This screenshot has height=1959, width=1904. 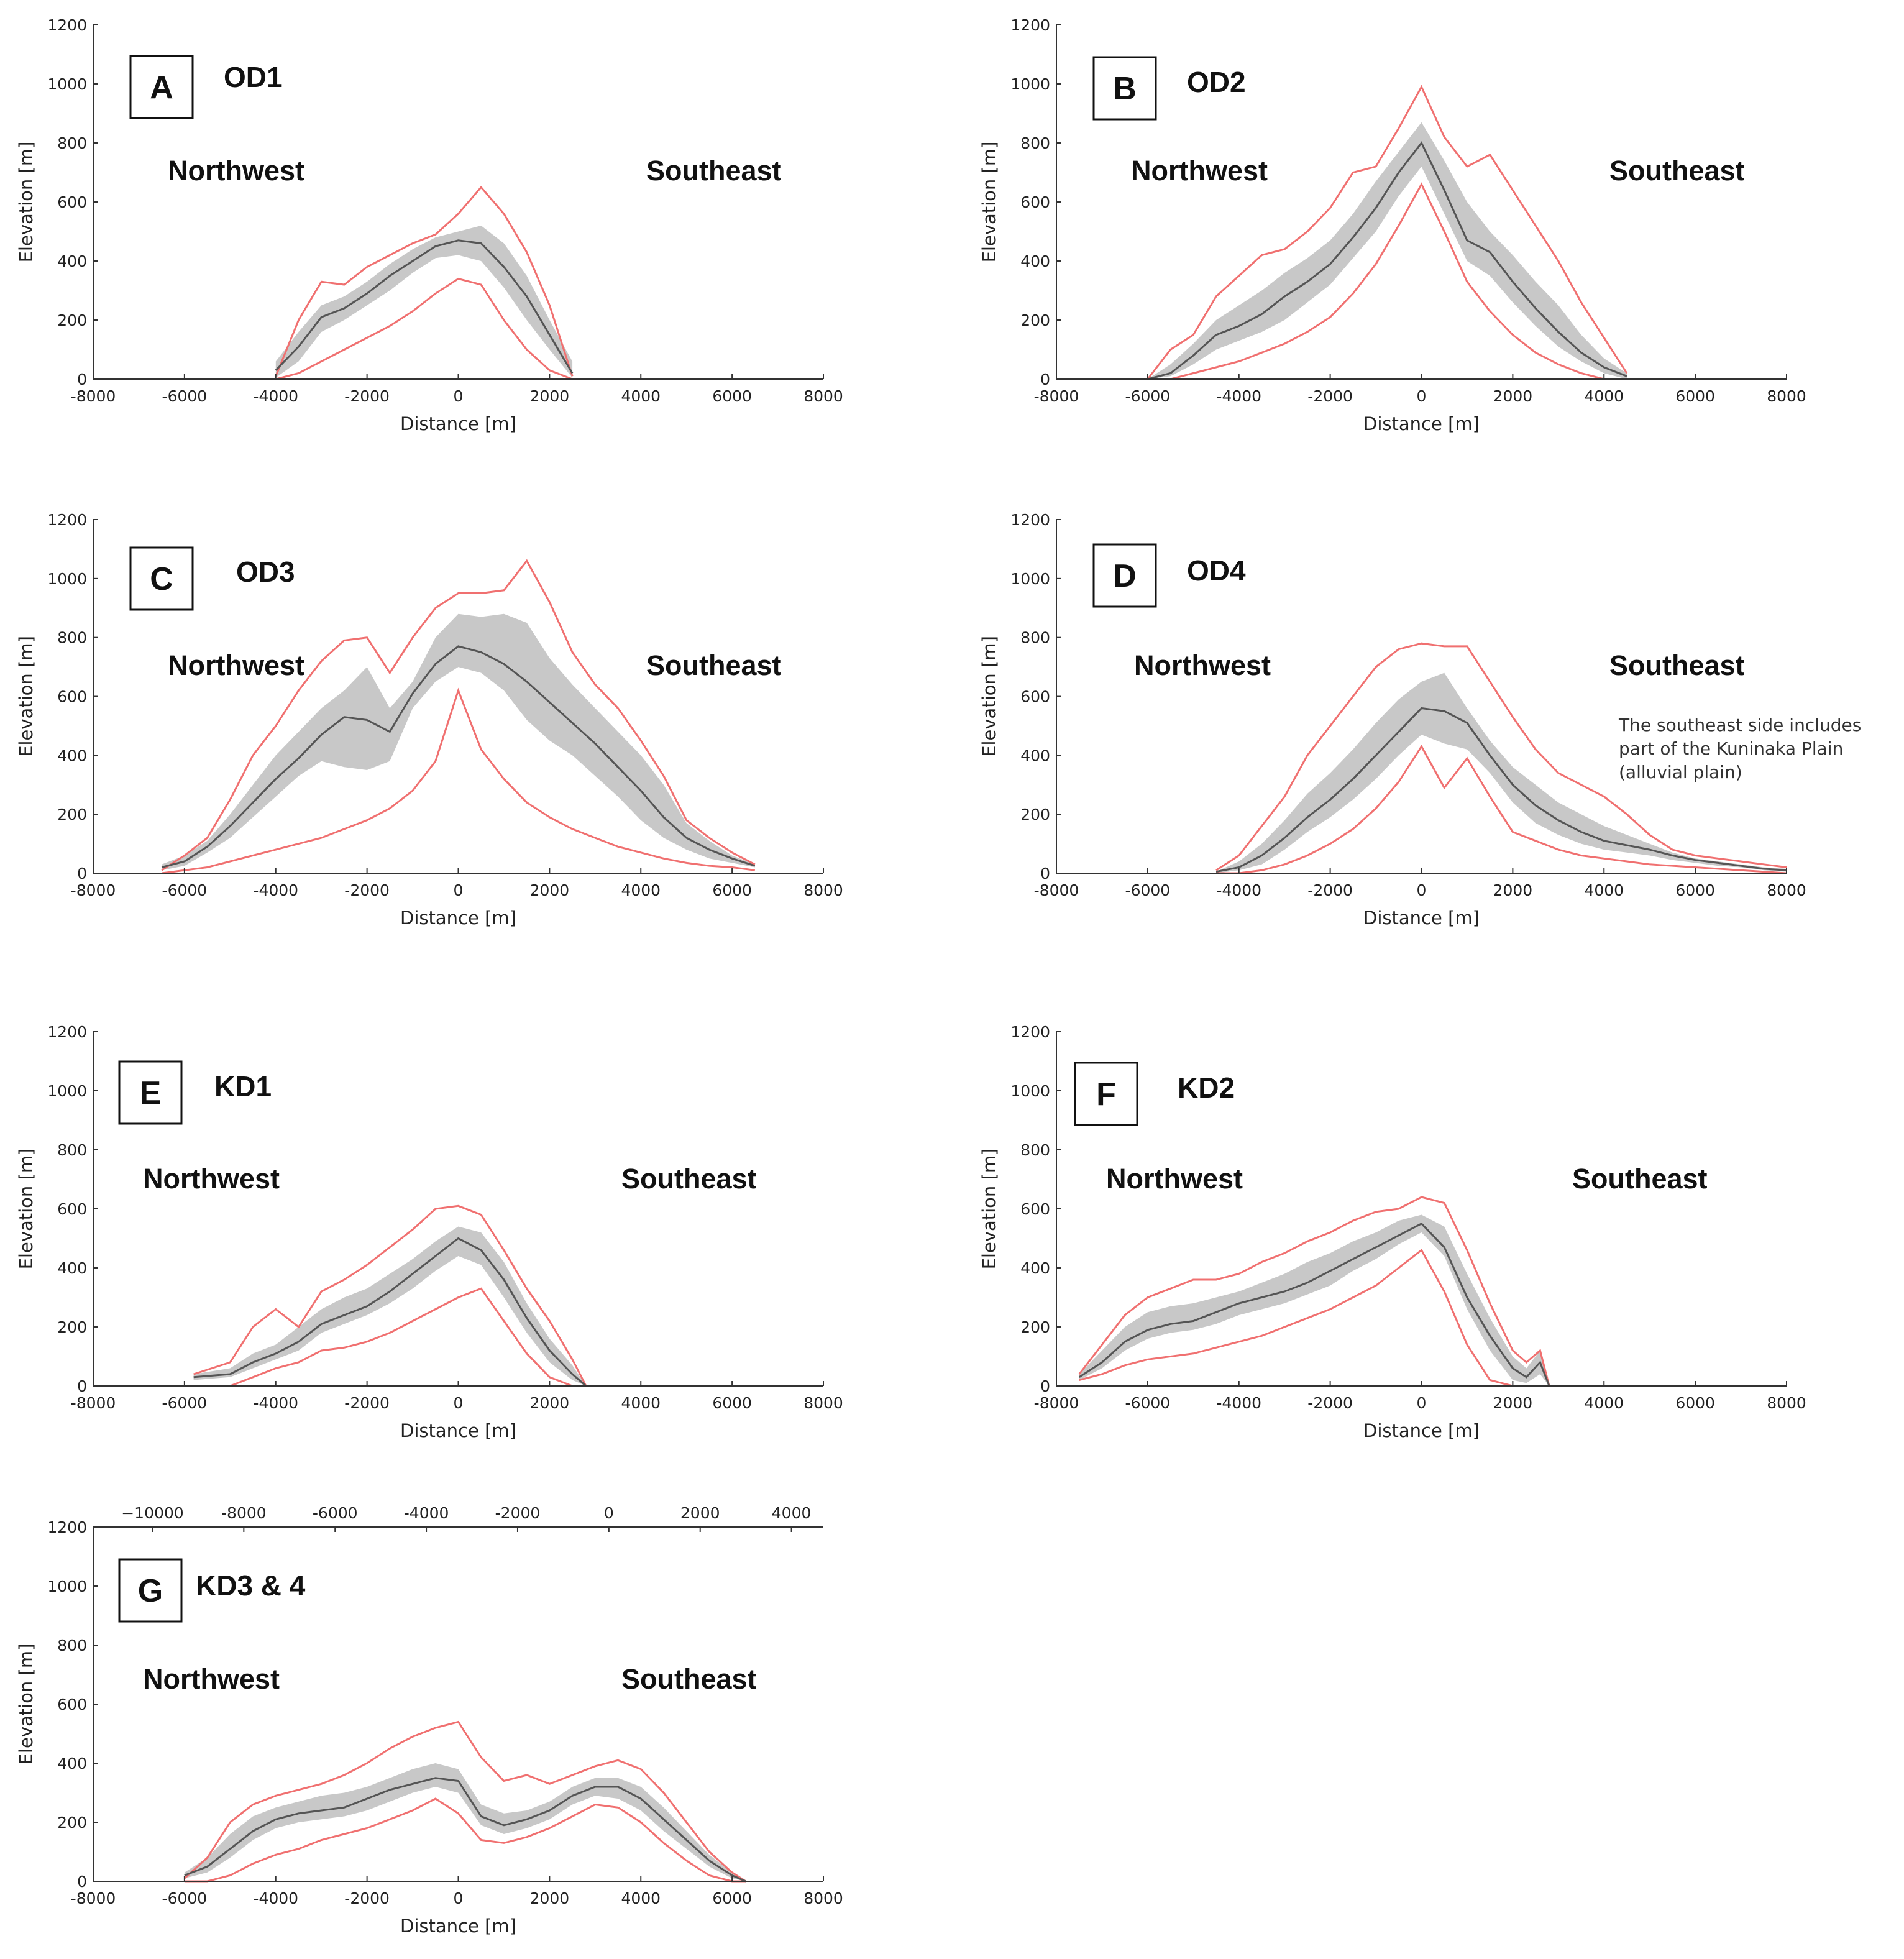 I want to click on std-band-g, so click(x=465, y=1822).